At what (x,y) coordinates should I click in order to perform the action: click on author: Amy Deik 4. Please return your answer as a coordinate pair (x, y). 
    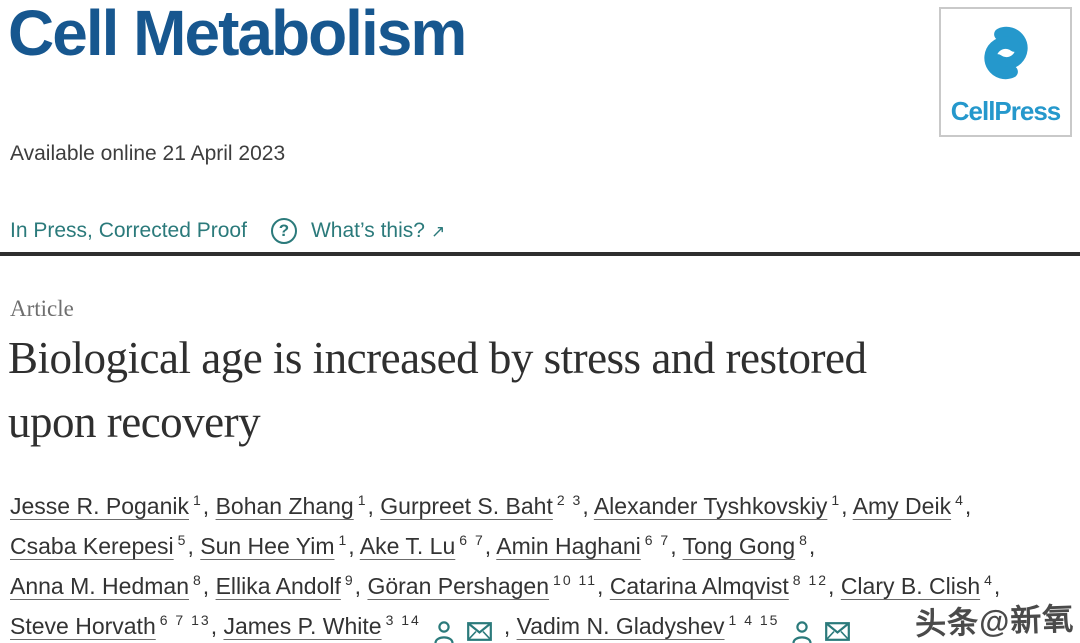
    Looking at the image, I should click on (909, 506).